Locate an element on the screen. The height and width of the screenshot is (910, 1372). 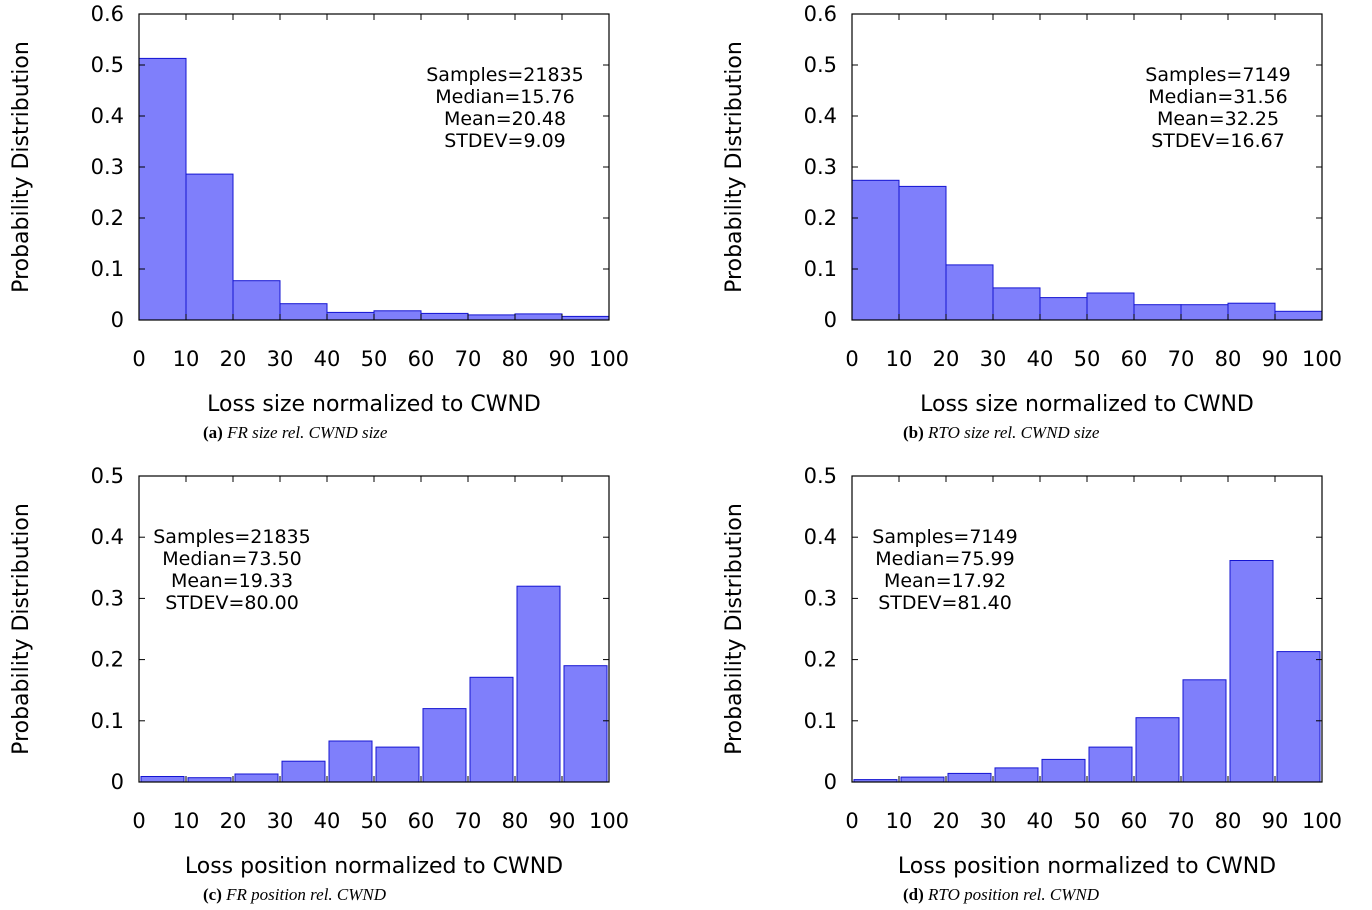
chart-d-xtick-label: 50 is located at coordinates (1087, 821).